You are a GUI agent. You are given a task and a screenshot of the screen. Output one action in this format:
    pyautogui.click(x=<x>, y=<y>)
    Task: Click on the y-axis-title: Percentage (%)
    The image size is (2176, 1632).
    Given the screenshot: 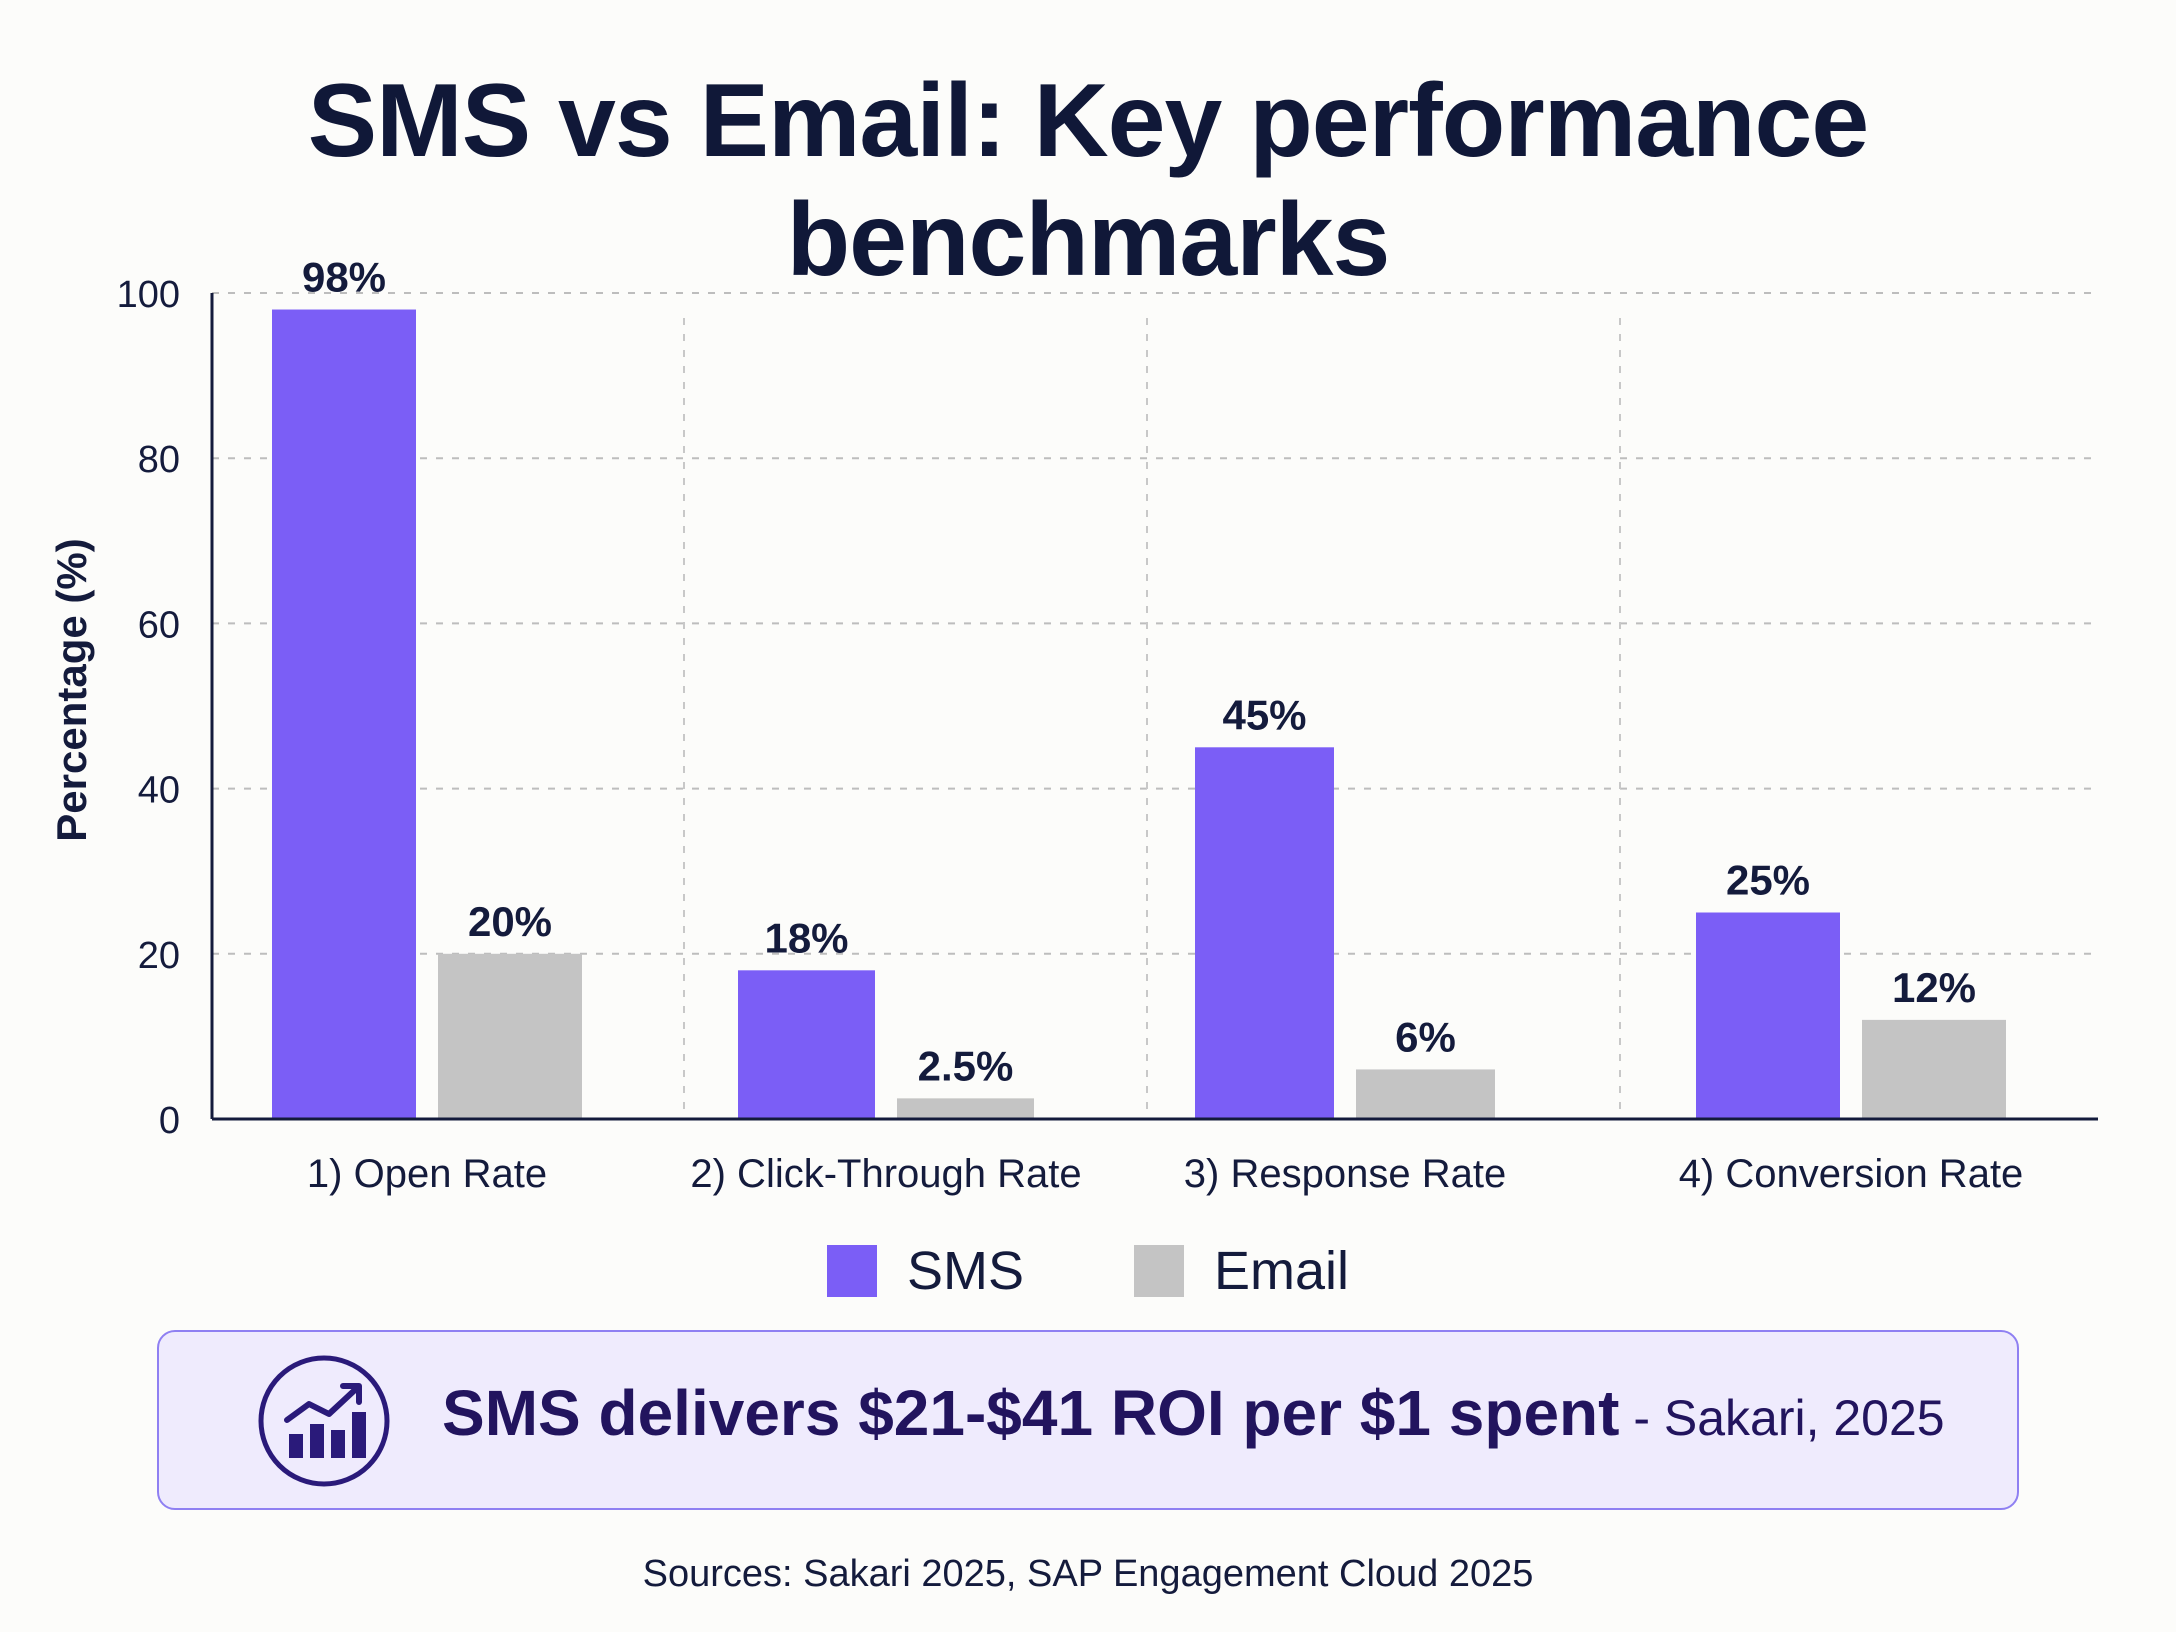 What is the action you would take?
    pyautogui.click(x=71, y=689)
    